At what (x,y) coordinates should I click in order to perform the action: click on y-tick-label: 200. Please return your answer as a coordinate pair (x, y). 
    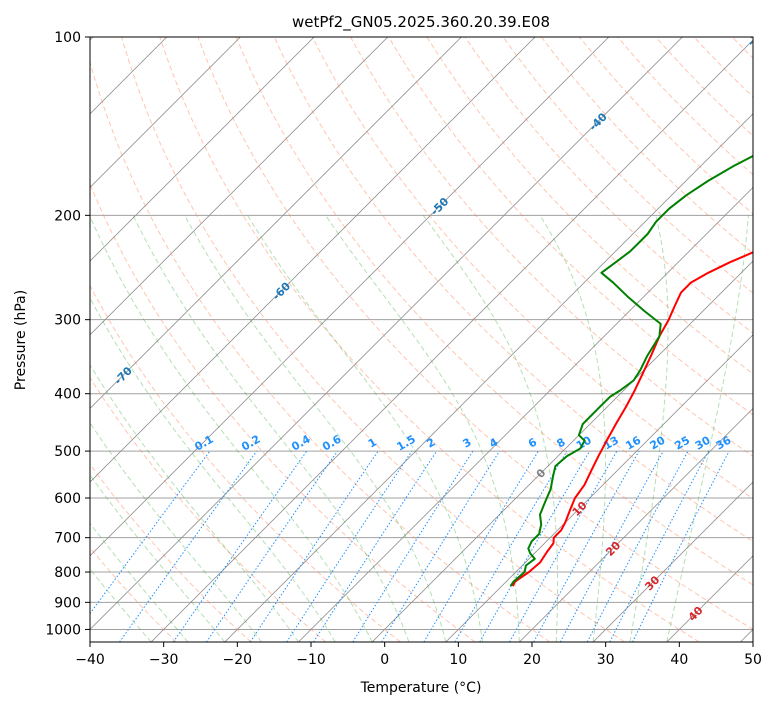
    Looking at the image, I should click on (67, 216).